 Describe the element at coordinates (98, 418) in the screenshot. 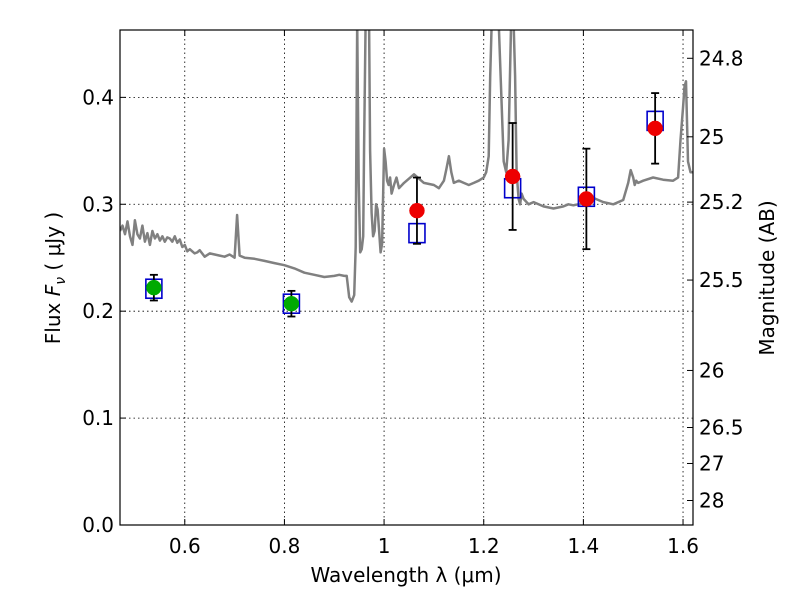

I see `y-tick-label: 0.1` at that location.